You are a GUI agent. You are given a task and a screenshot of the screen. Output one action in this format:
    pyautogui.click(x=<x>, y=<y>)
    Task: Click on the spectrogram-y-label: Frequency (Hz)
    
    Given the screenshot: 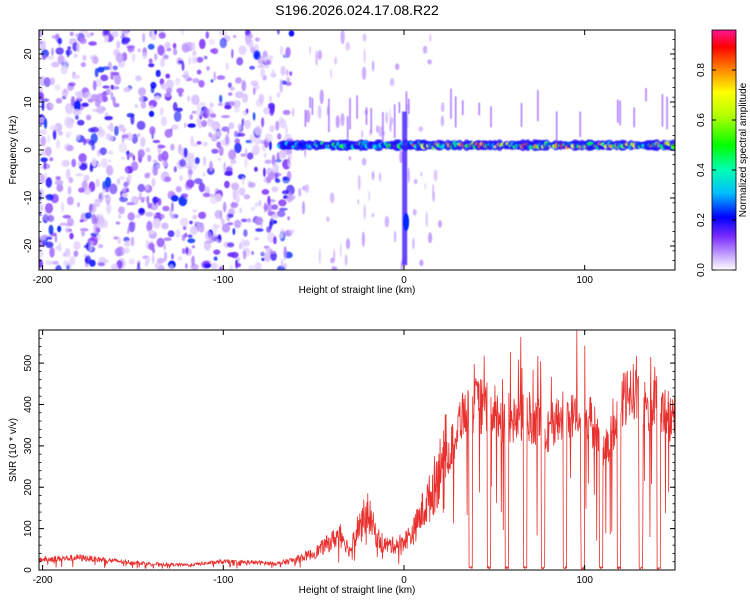 What is the action you would take?
    pyautogui.click(x=13, y=150)
    